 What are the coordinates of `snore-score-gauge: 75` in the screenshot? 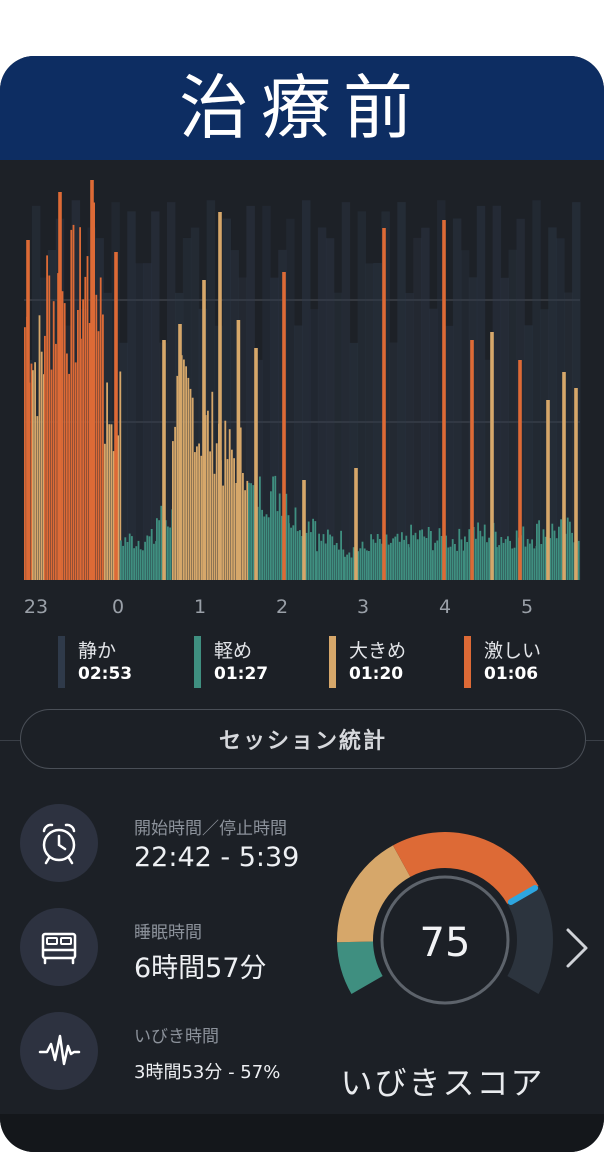 It's located at (445, 922).